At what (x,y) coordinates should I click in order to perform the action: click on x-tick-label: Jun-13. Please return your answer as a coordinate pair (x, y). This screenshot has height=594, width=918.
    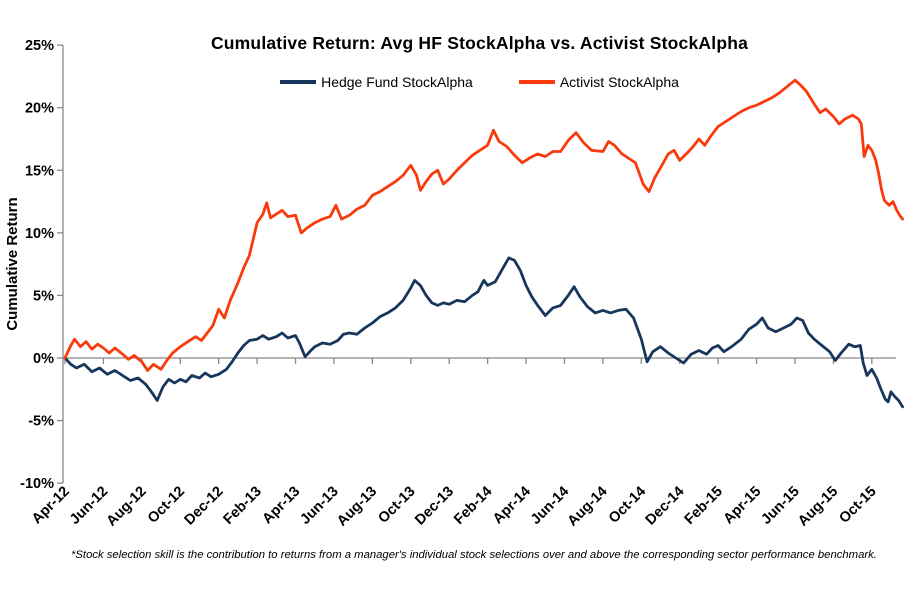
    Looking at the image, I should click on (319, 506).